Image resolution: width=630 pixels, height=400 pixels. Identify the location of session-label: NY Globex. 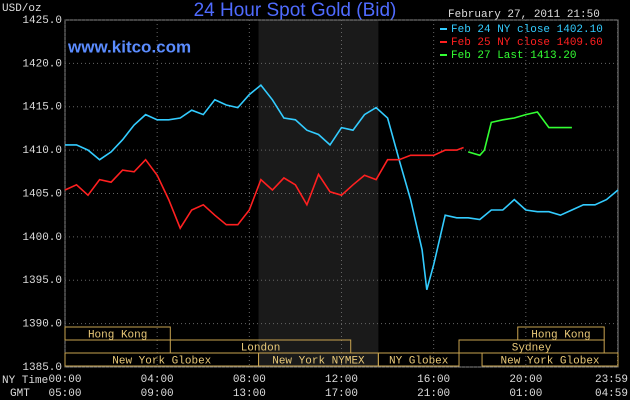
(419, 361).